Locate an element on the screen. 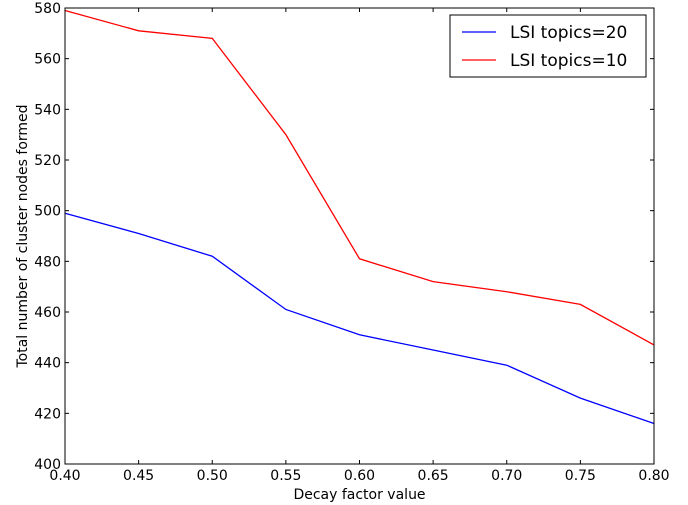  y-tick-label: 500 is located at coordinates (47, 212).